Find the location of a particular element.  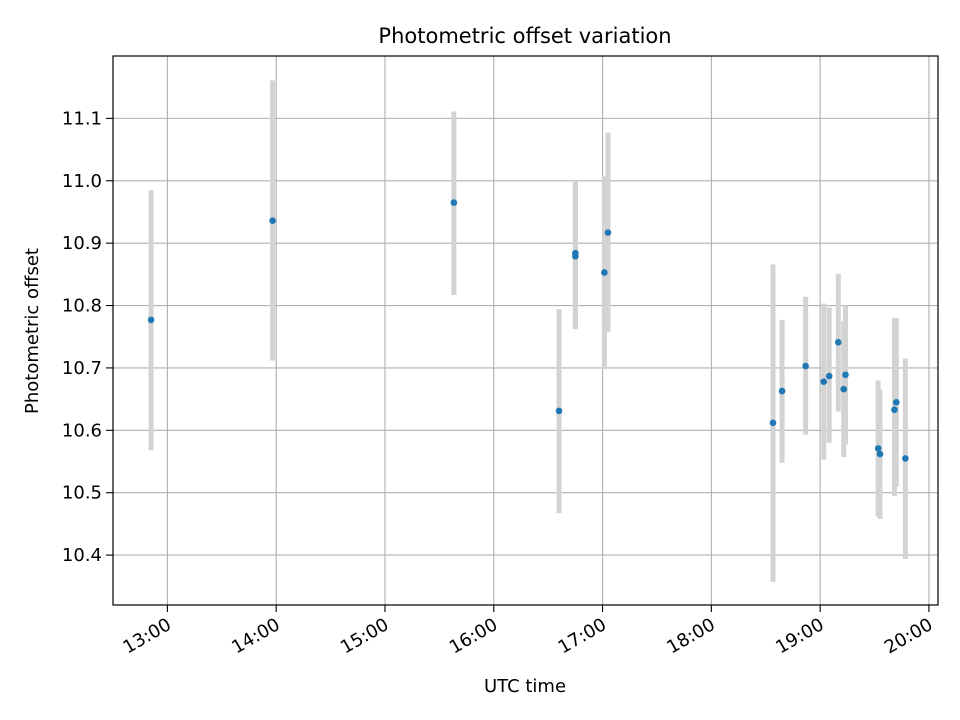

y-tick-label: 10.9 is located at coordinates (82, 243).